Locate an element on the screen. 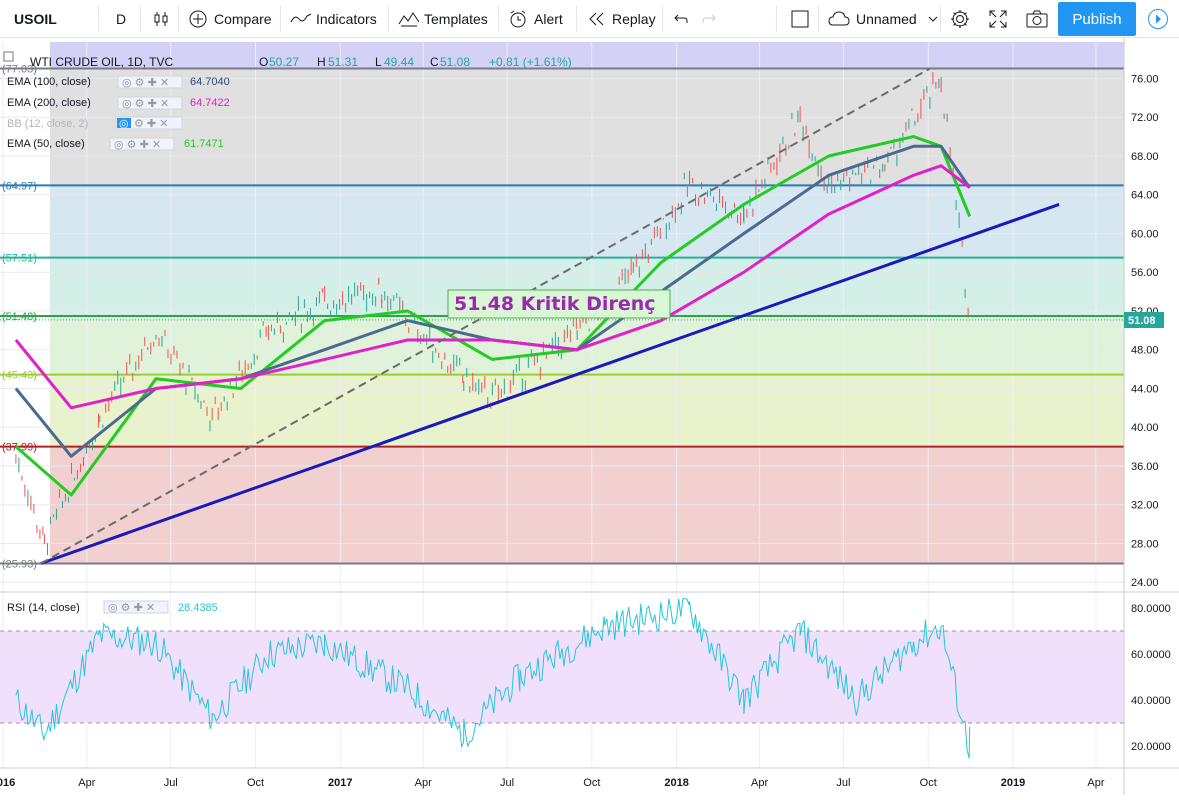  price-axis-label: 40.00 is located at coordinates (1145, 428).